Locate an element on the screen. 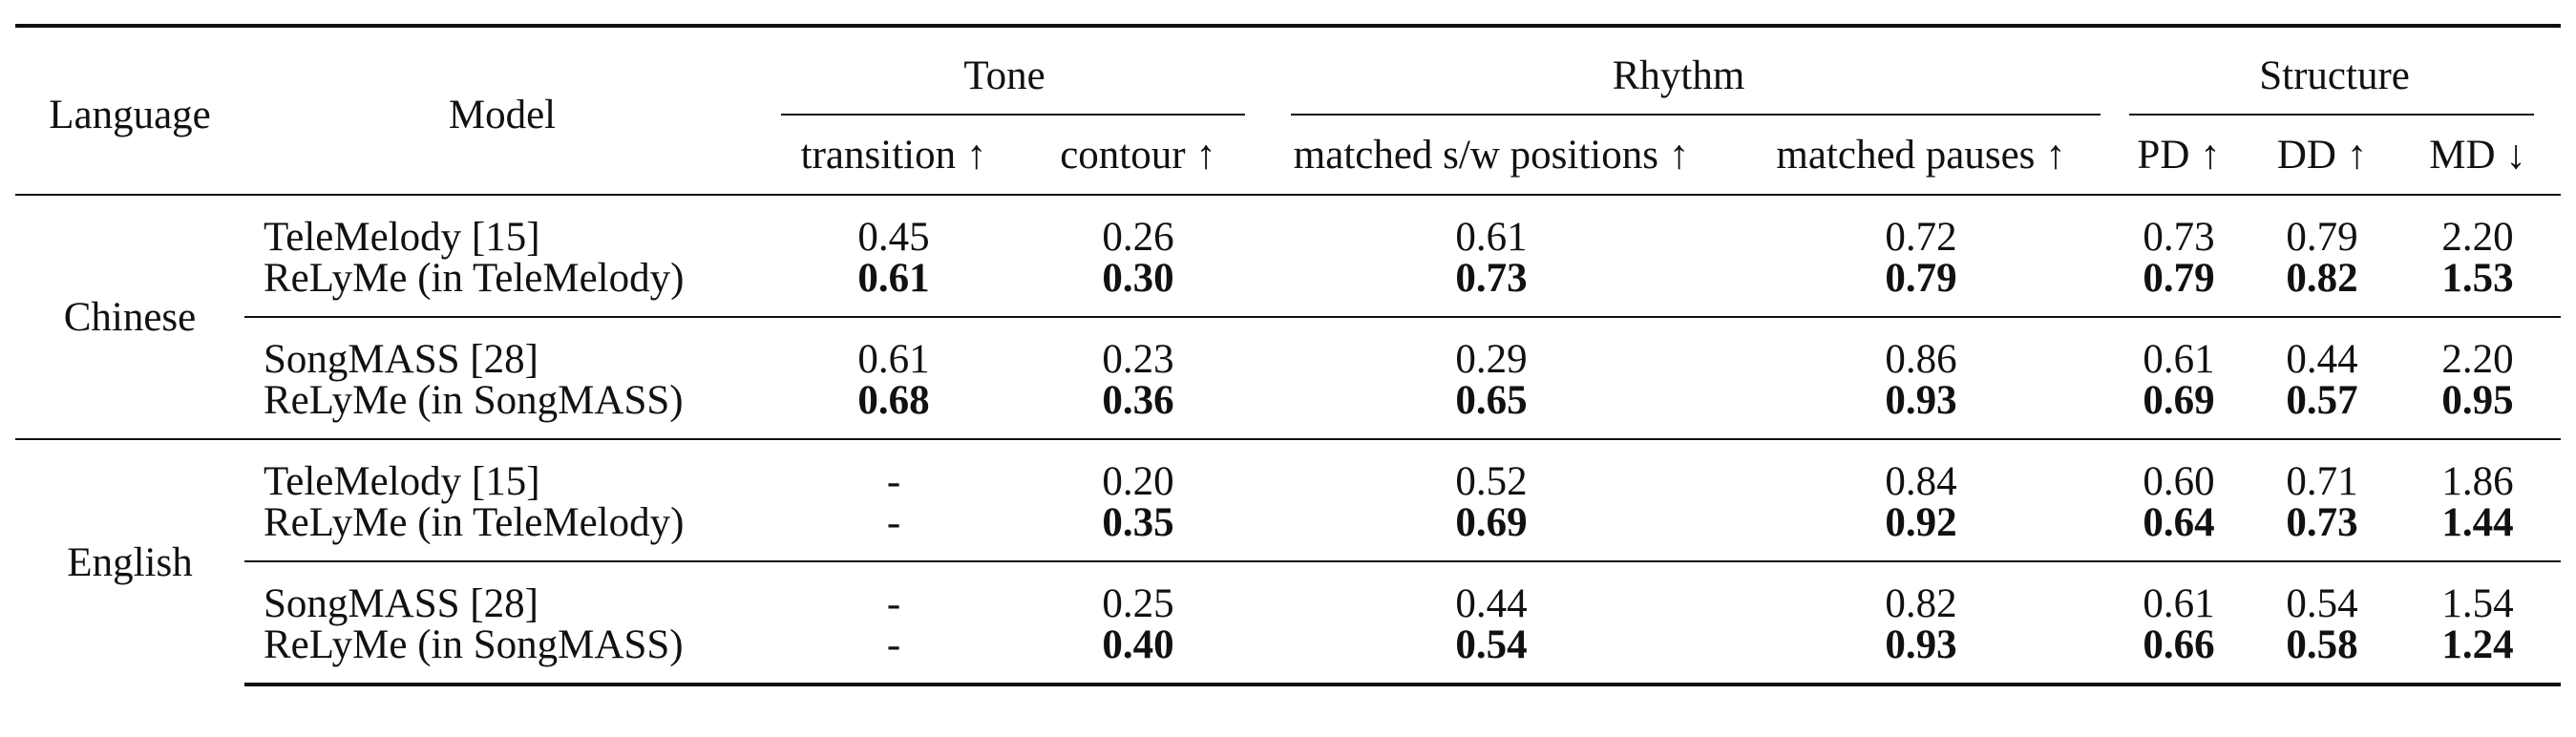  value-cell: 1.24 is located at coordinates (2478, 655).